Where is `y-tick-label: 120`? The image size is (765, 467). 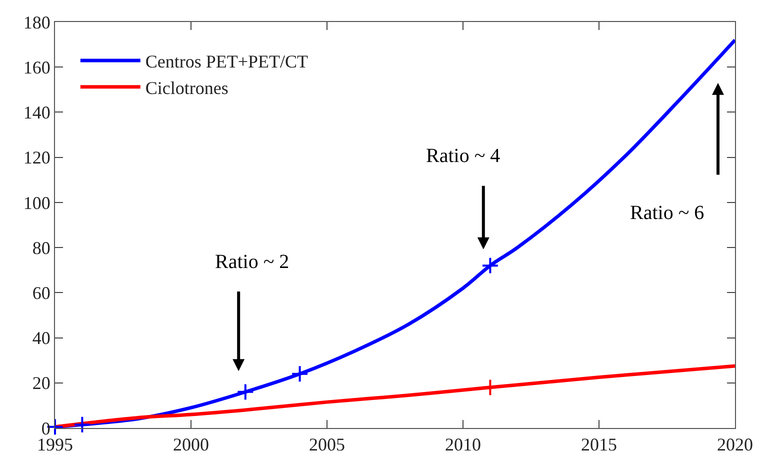 y-tick-label: 120 is located at coordinates (36, 158).